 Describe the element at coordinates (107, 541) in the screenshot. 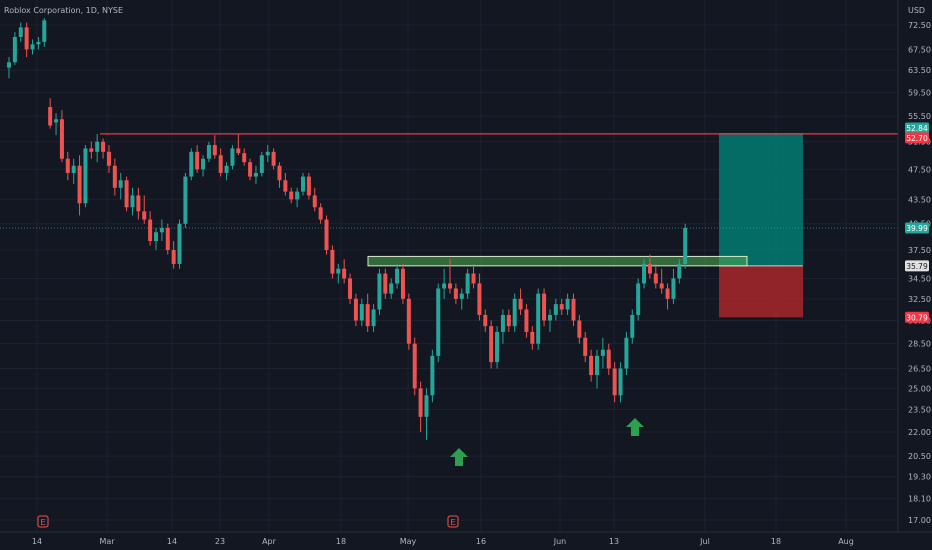

I see `x-tick-label: Mar` at that location.